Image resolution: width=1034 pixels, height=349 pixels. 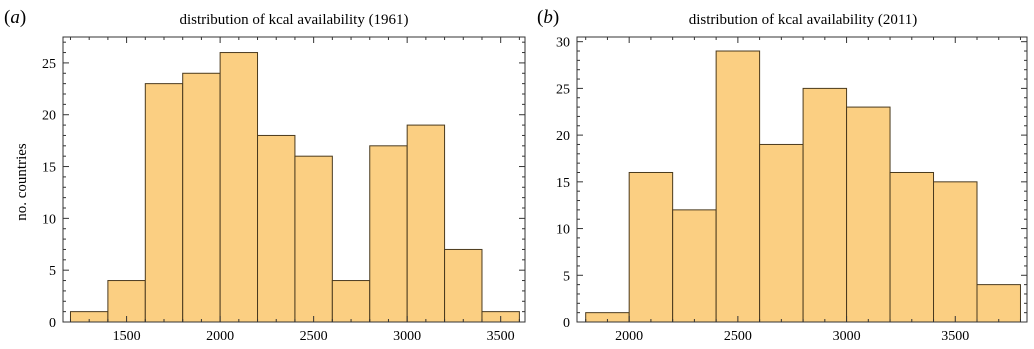 I want to click on panel-a-y-tick-label: 5, so click(x=52, y=271).